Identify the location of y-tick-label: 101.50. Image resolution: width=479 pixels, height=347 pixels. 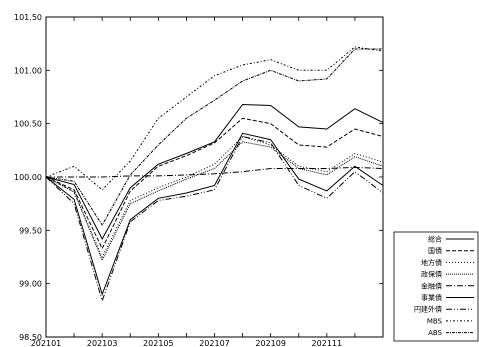
(28, 17).